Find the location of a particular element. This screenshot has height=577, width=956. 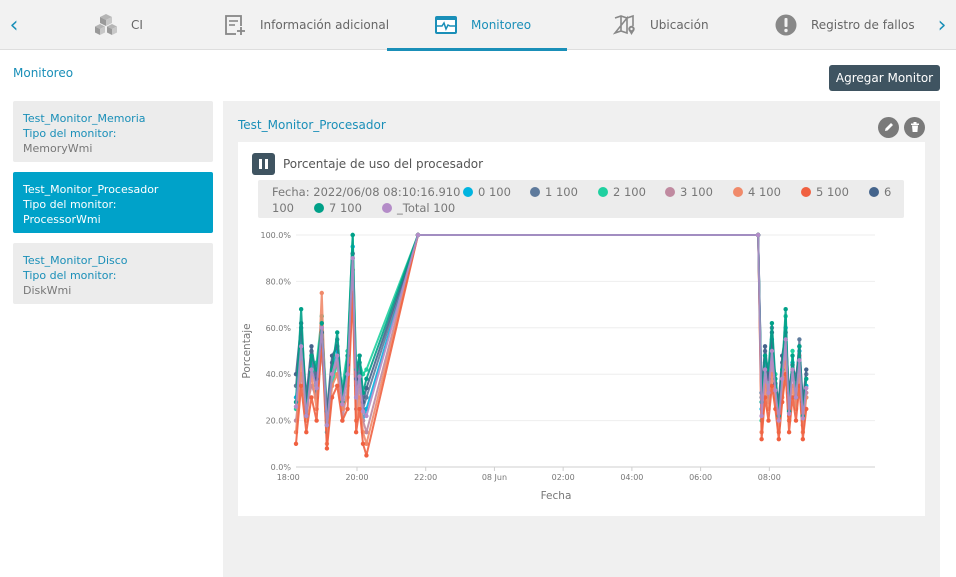

legend-item-3: 3 100 is located at coordinates (689, 192).